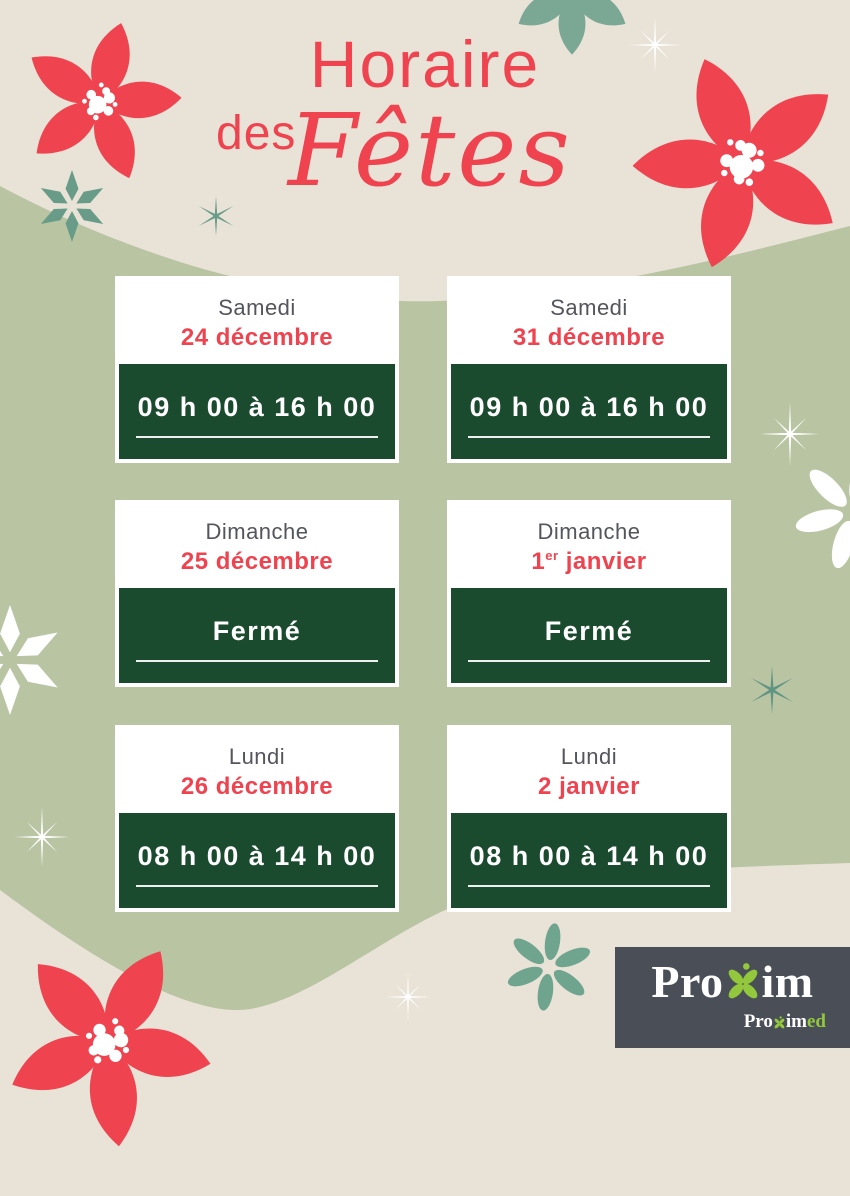 This screenshot has height=1196, width=850. What do you see at coordinates (602, 561) in the screenshot?
I see `card-date-rest: janvier` at bounding box center [602, 561].